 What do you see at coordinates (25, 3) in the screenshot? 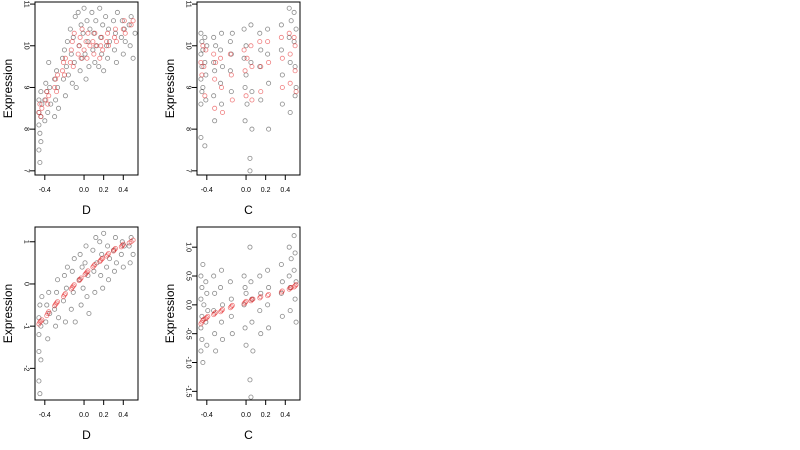
I see `y-tick-label: 11` at bounding box center [25, 3].